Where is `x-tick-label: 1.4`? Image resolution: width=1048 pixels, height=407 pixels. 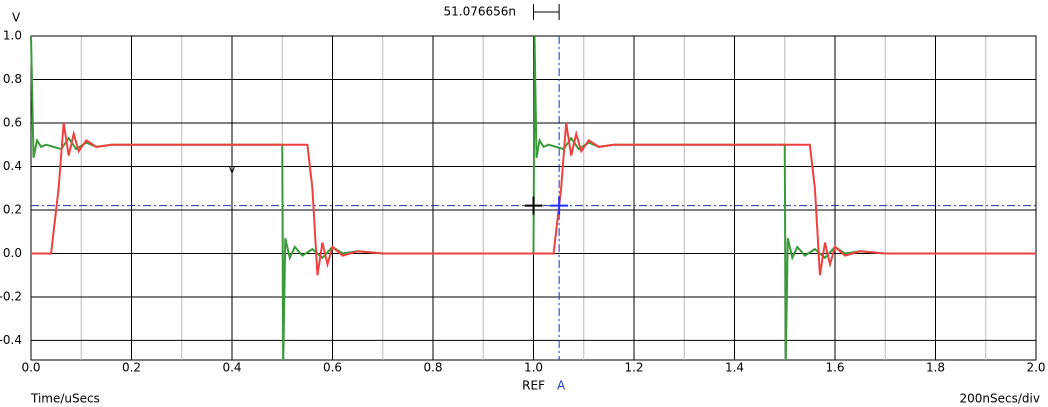 x-tick-label: 1.4 is located at coordinates (734, 368).